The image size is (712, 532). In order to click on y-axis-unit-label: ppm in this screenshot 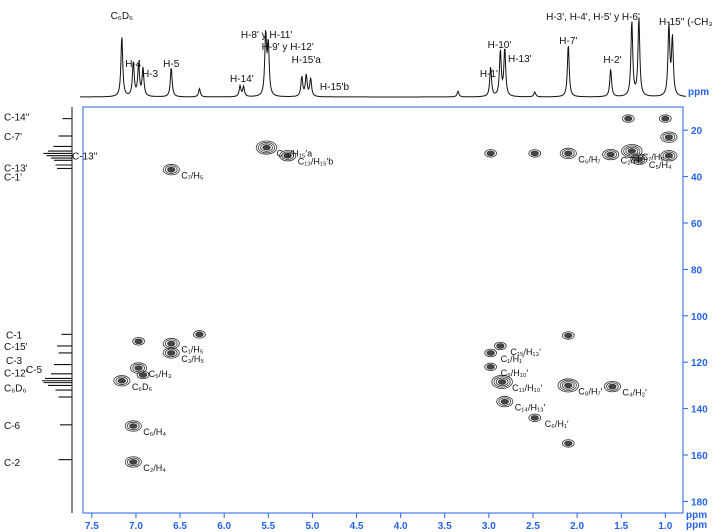, I will do `click(696, 515)`.